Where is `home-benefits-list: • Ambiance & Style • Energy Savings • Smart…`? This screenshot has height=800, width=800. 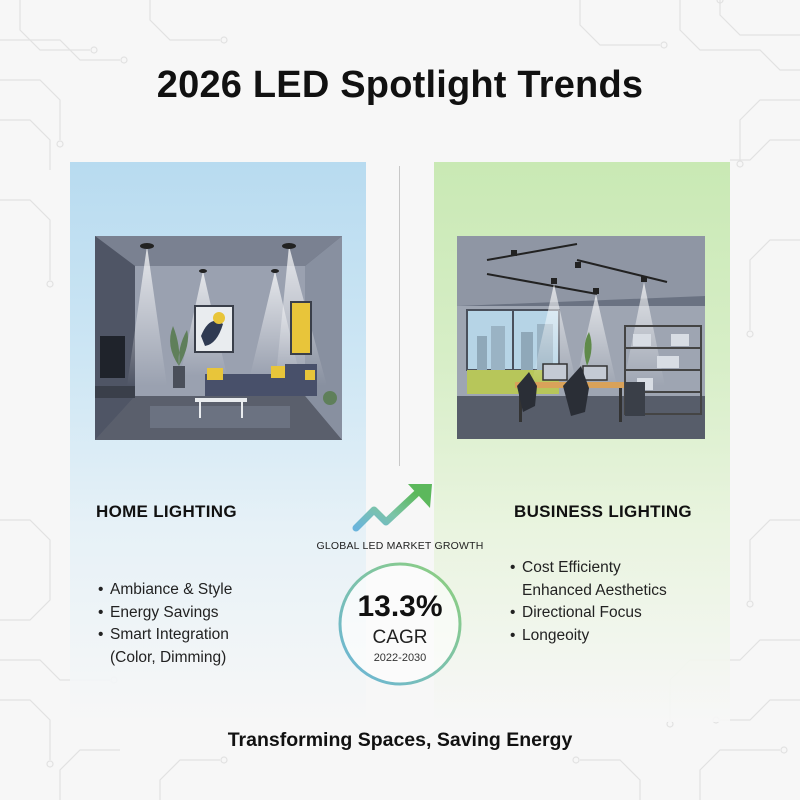 home-benefits-list: • Ambiance & Style • Energy Savings • Smart… is located at coordinates (165, 624).